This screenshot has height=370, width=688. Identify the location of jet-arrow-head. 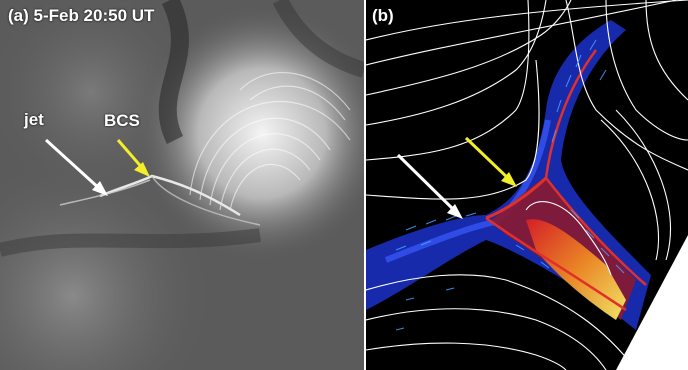
(100, 188).